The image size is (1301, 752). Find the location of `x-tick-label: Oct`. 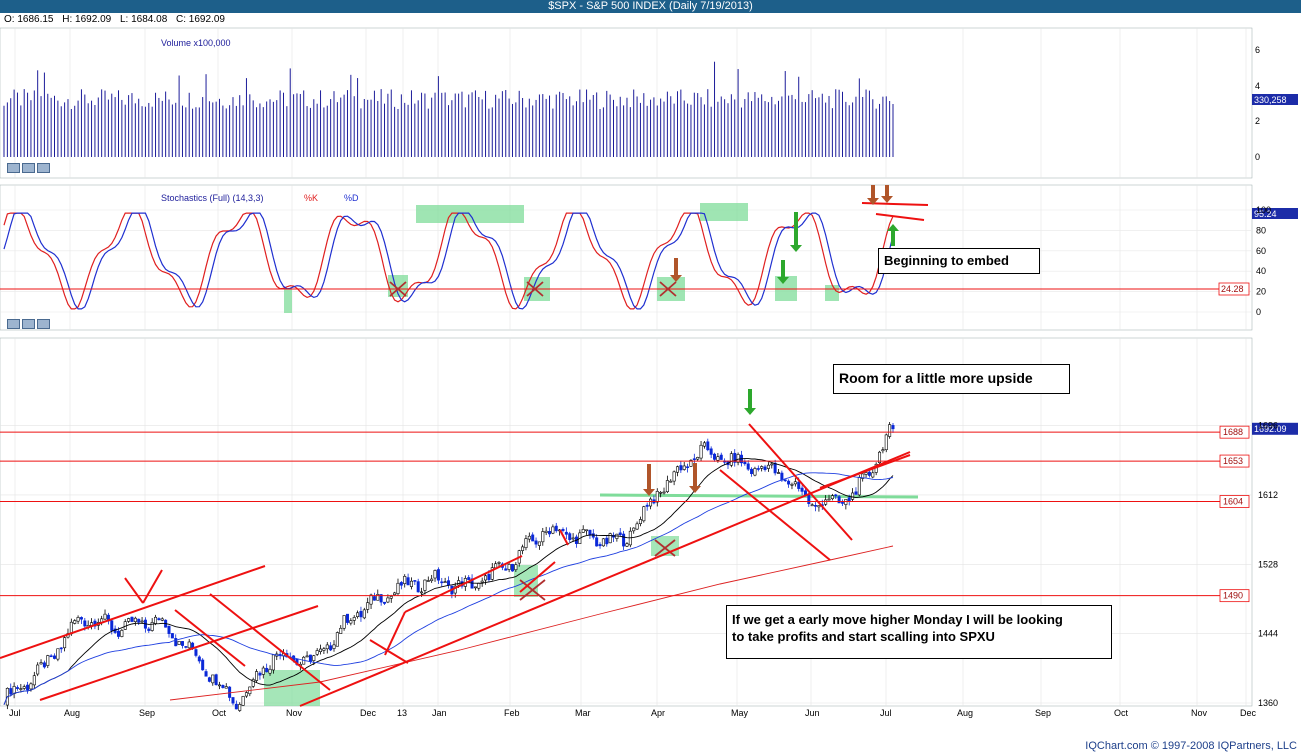

x-tick-label: Oct is located at coordinates (219, 713).